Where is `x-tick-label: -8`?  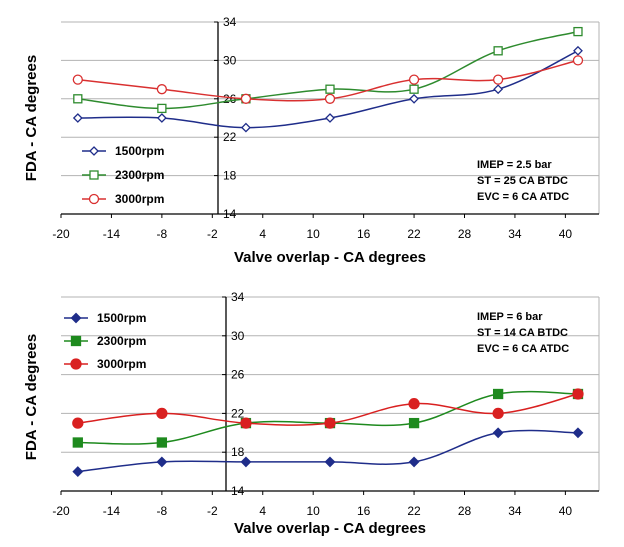 x-tick-label: -8 is located at coordinates (162, 511).